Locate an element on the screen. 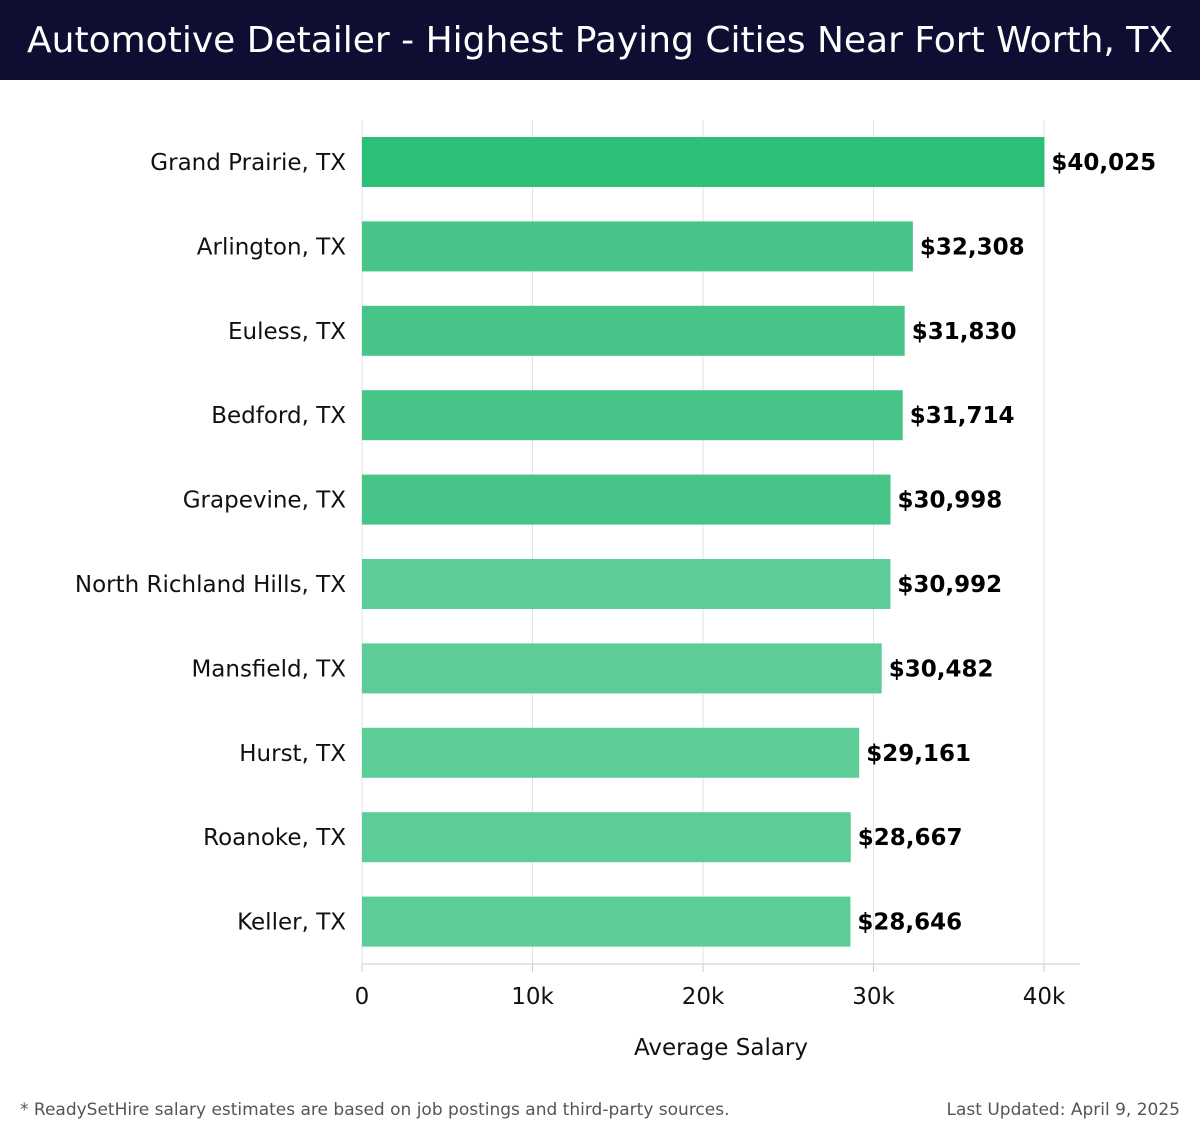 Image resolution: width=1200 pixels, height=1140 pixels. x-tick-label: 30k is located at coordinates (873, 997).